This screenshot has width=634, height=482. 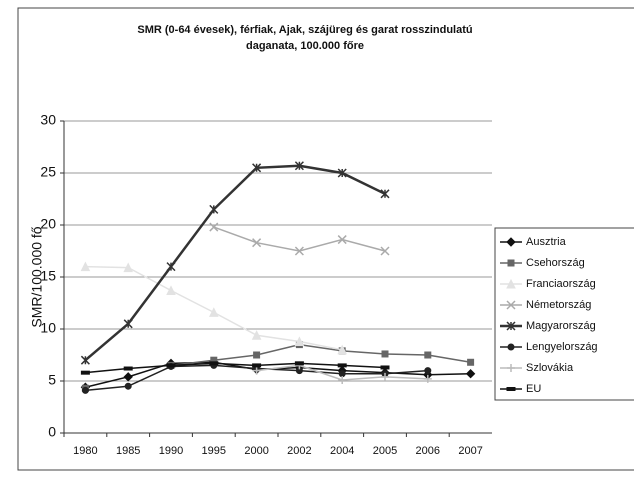 What do you see at coordinates (533, 389) in the screenshot?
I see `legend-label: EU` at bounding box center [533, 389].